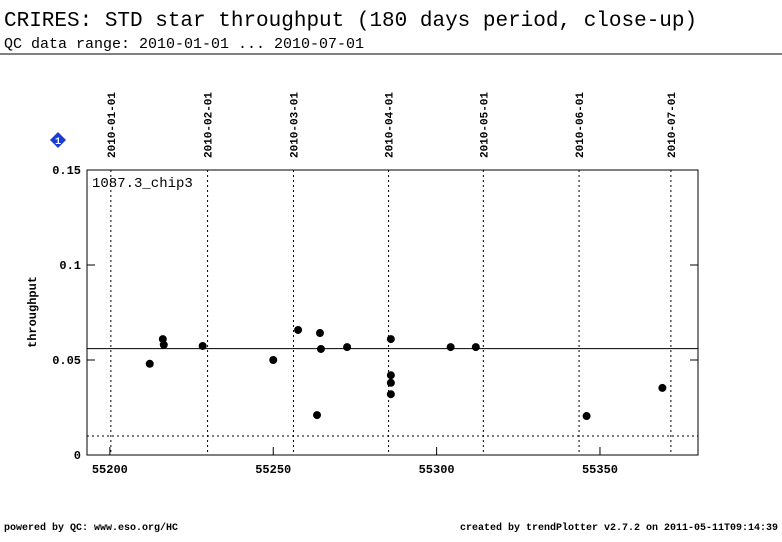 This screenshot has width=782, height=542. I want to click on y-tick-label: 0.1, so click(70, 266).